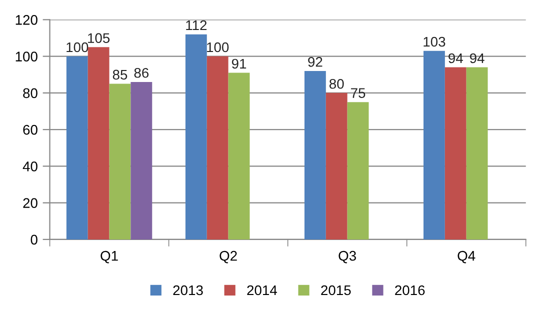  I want to click on data-label: 112, so click(196, 25).